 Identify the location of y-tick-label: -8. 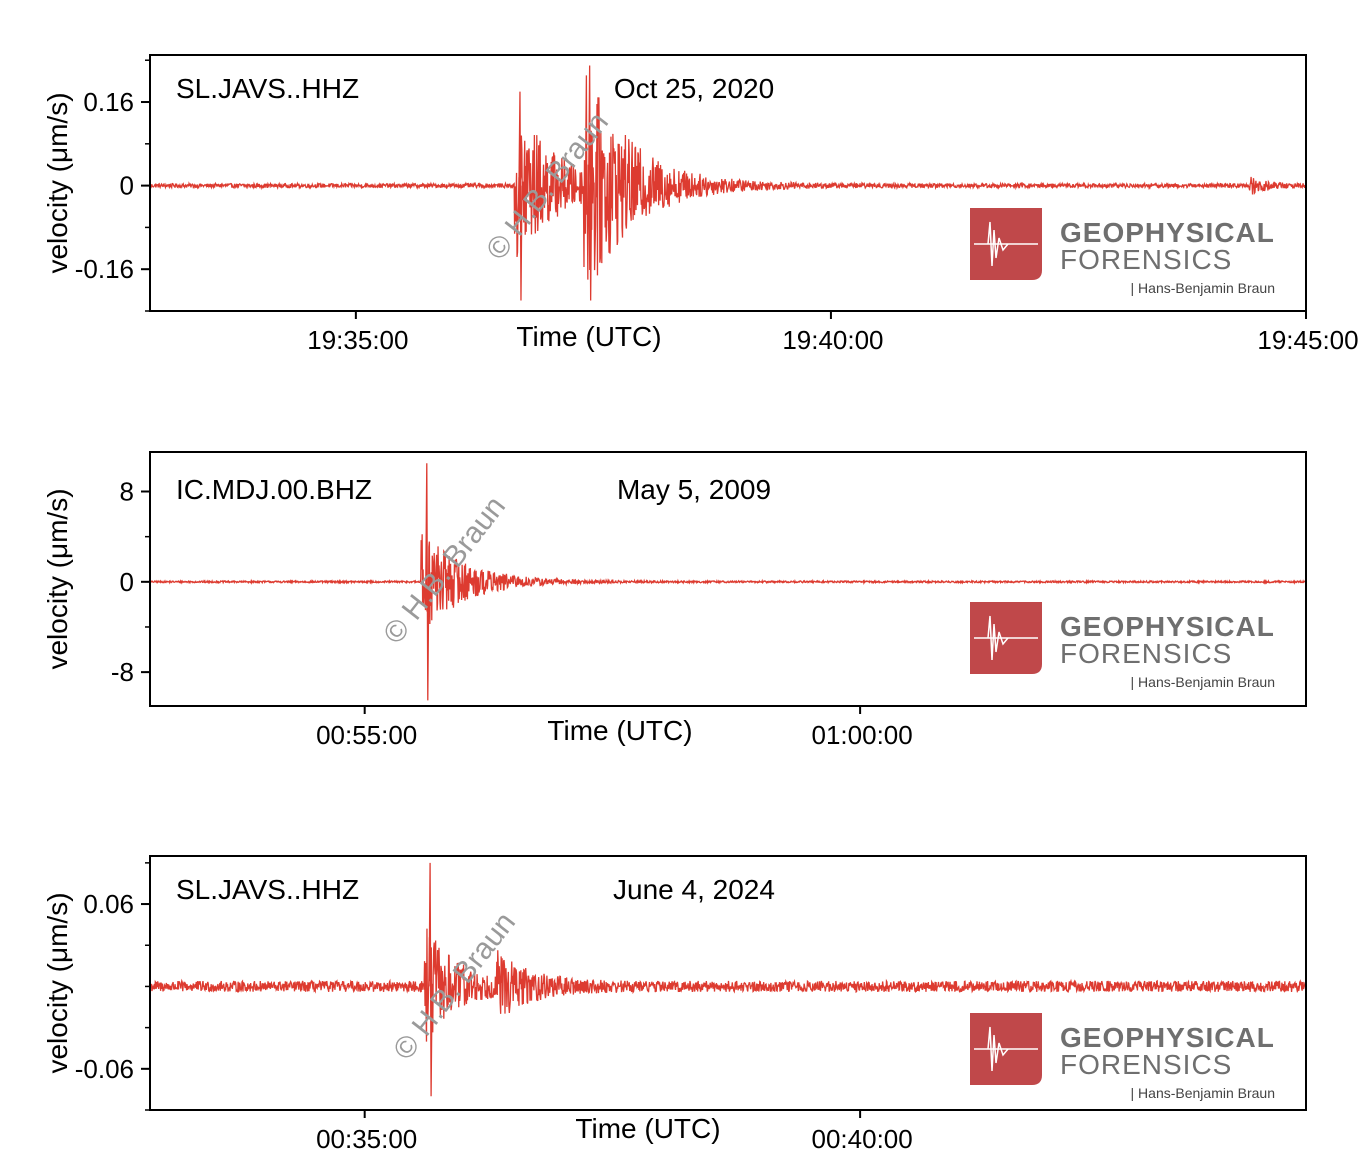
(122, 672).